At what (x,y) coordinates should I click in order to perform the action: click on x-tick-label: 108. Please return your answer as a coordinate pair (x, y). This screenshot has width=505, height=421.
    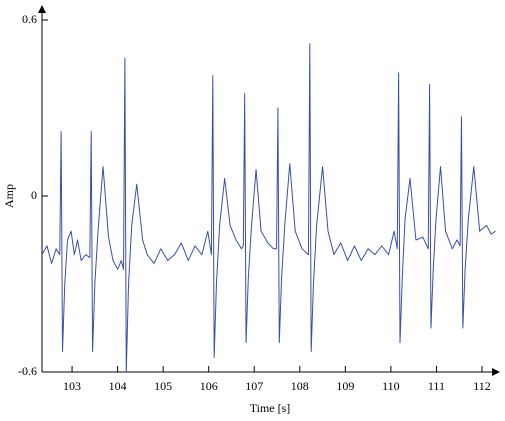
    Looking at the image, I should click on (300, 386).